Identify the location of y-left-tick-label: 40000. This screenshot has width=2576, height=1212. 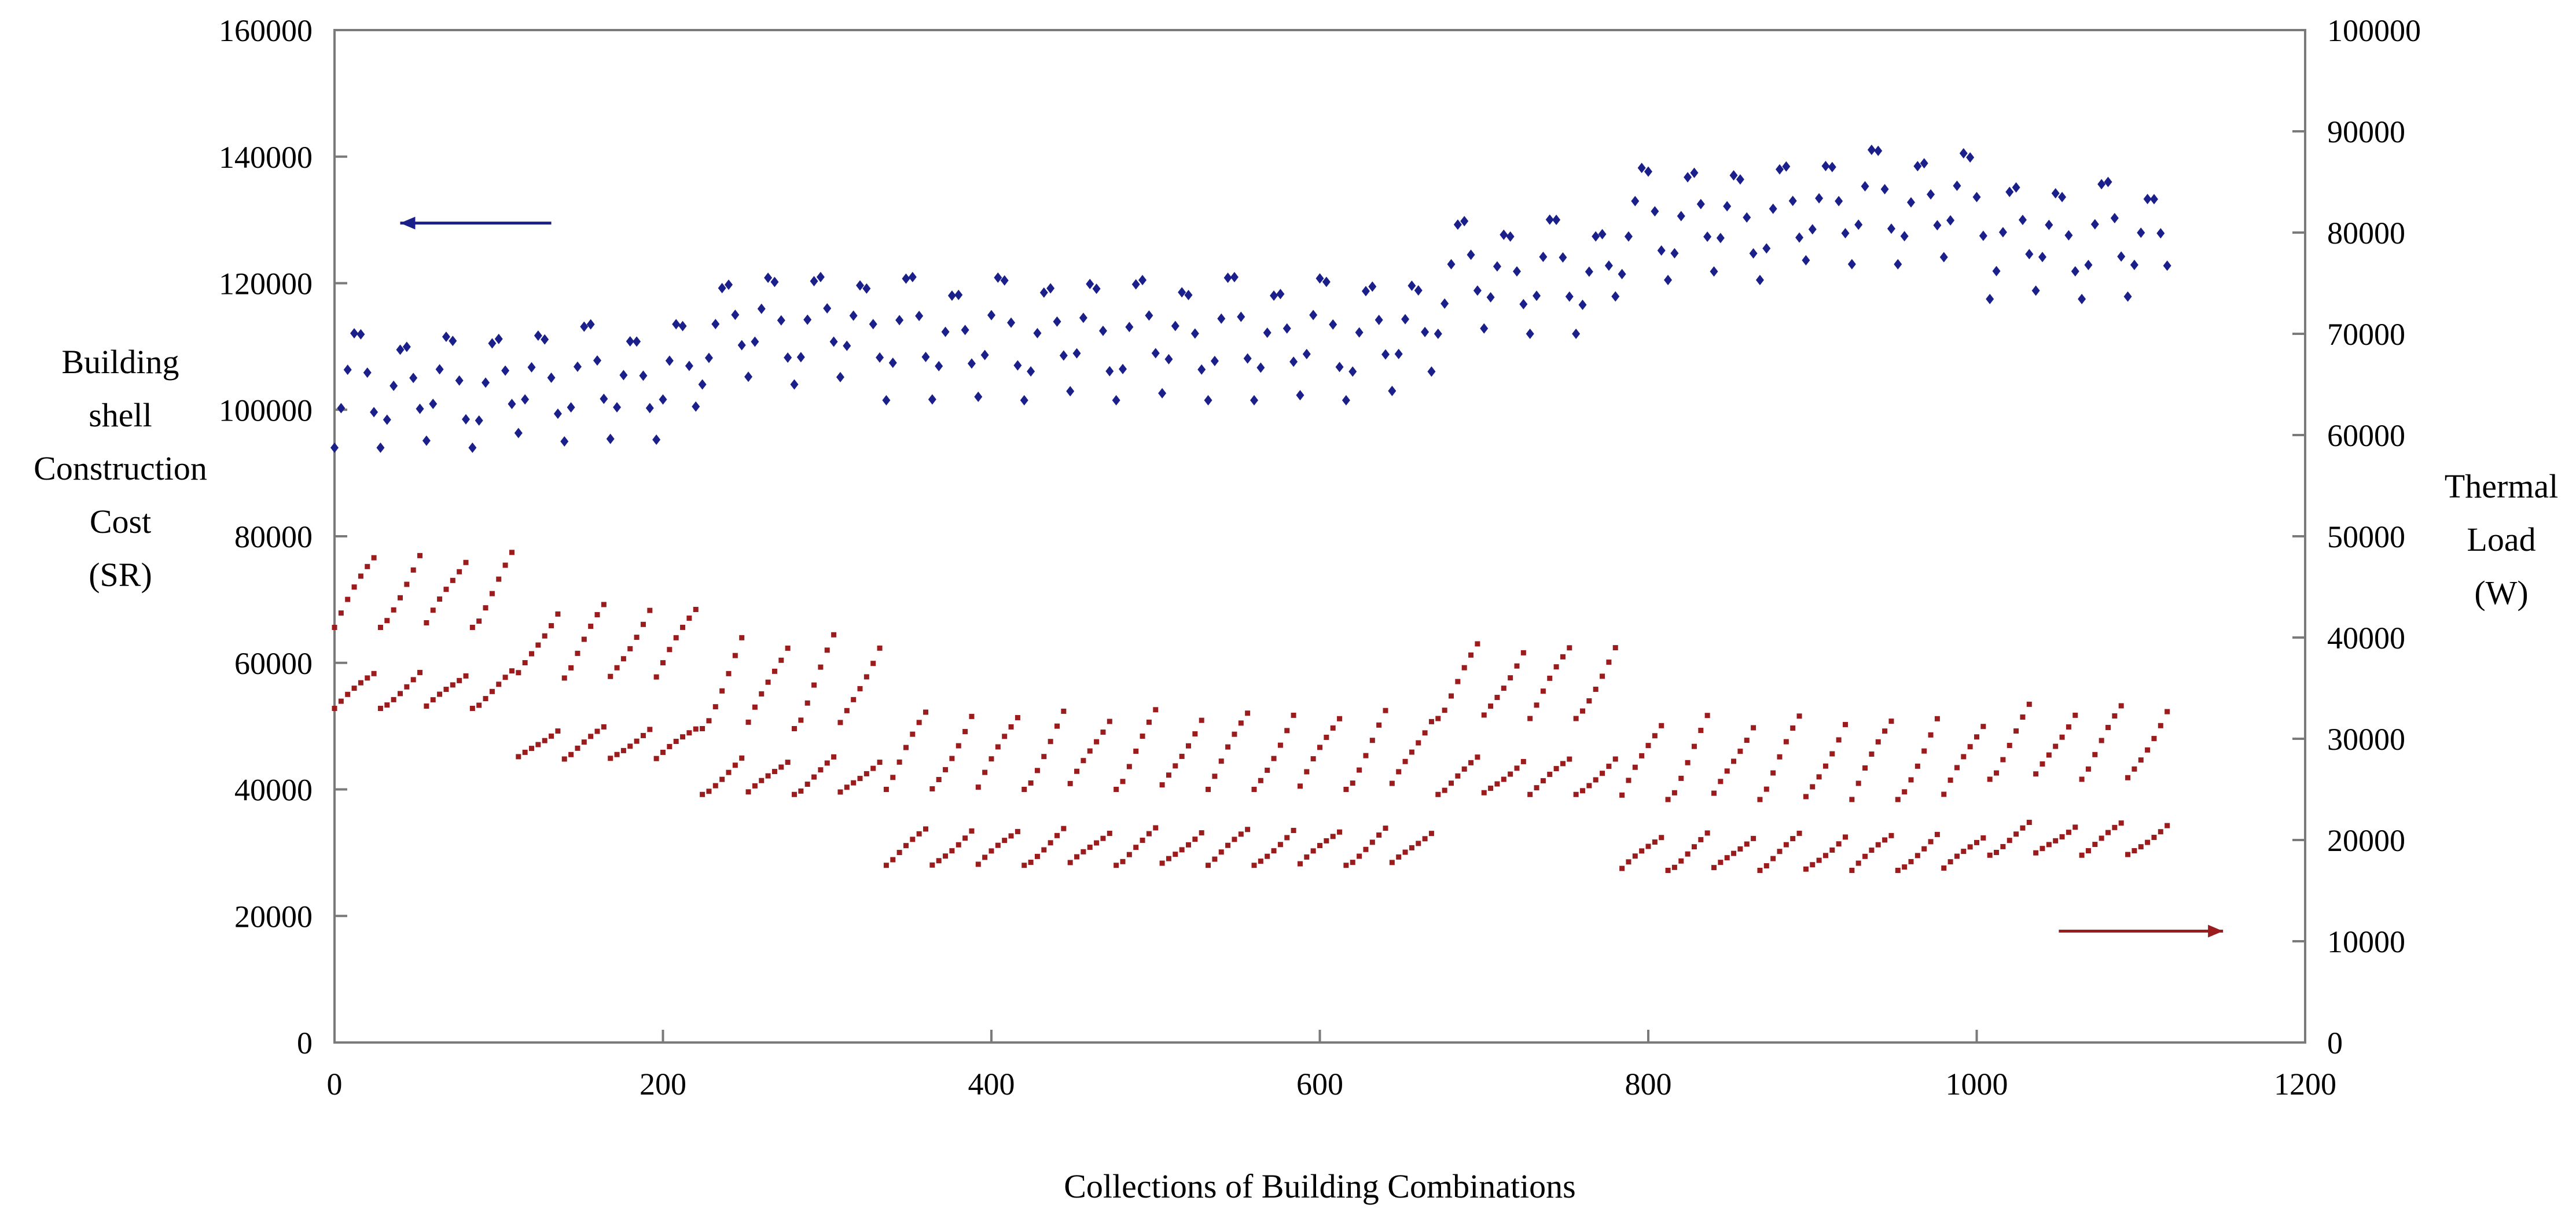
(273, 790).